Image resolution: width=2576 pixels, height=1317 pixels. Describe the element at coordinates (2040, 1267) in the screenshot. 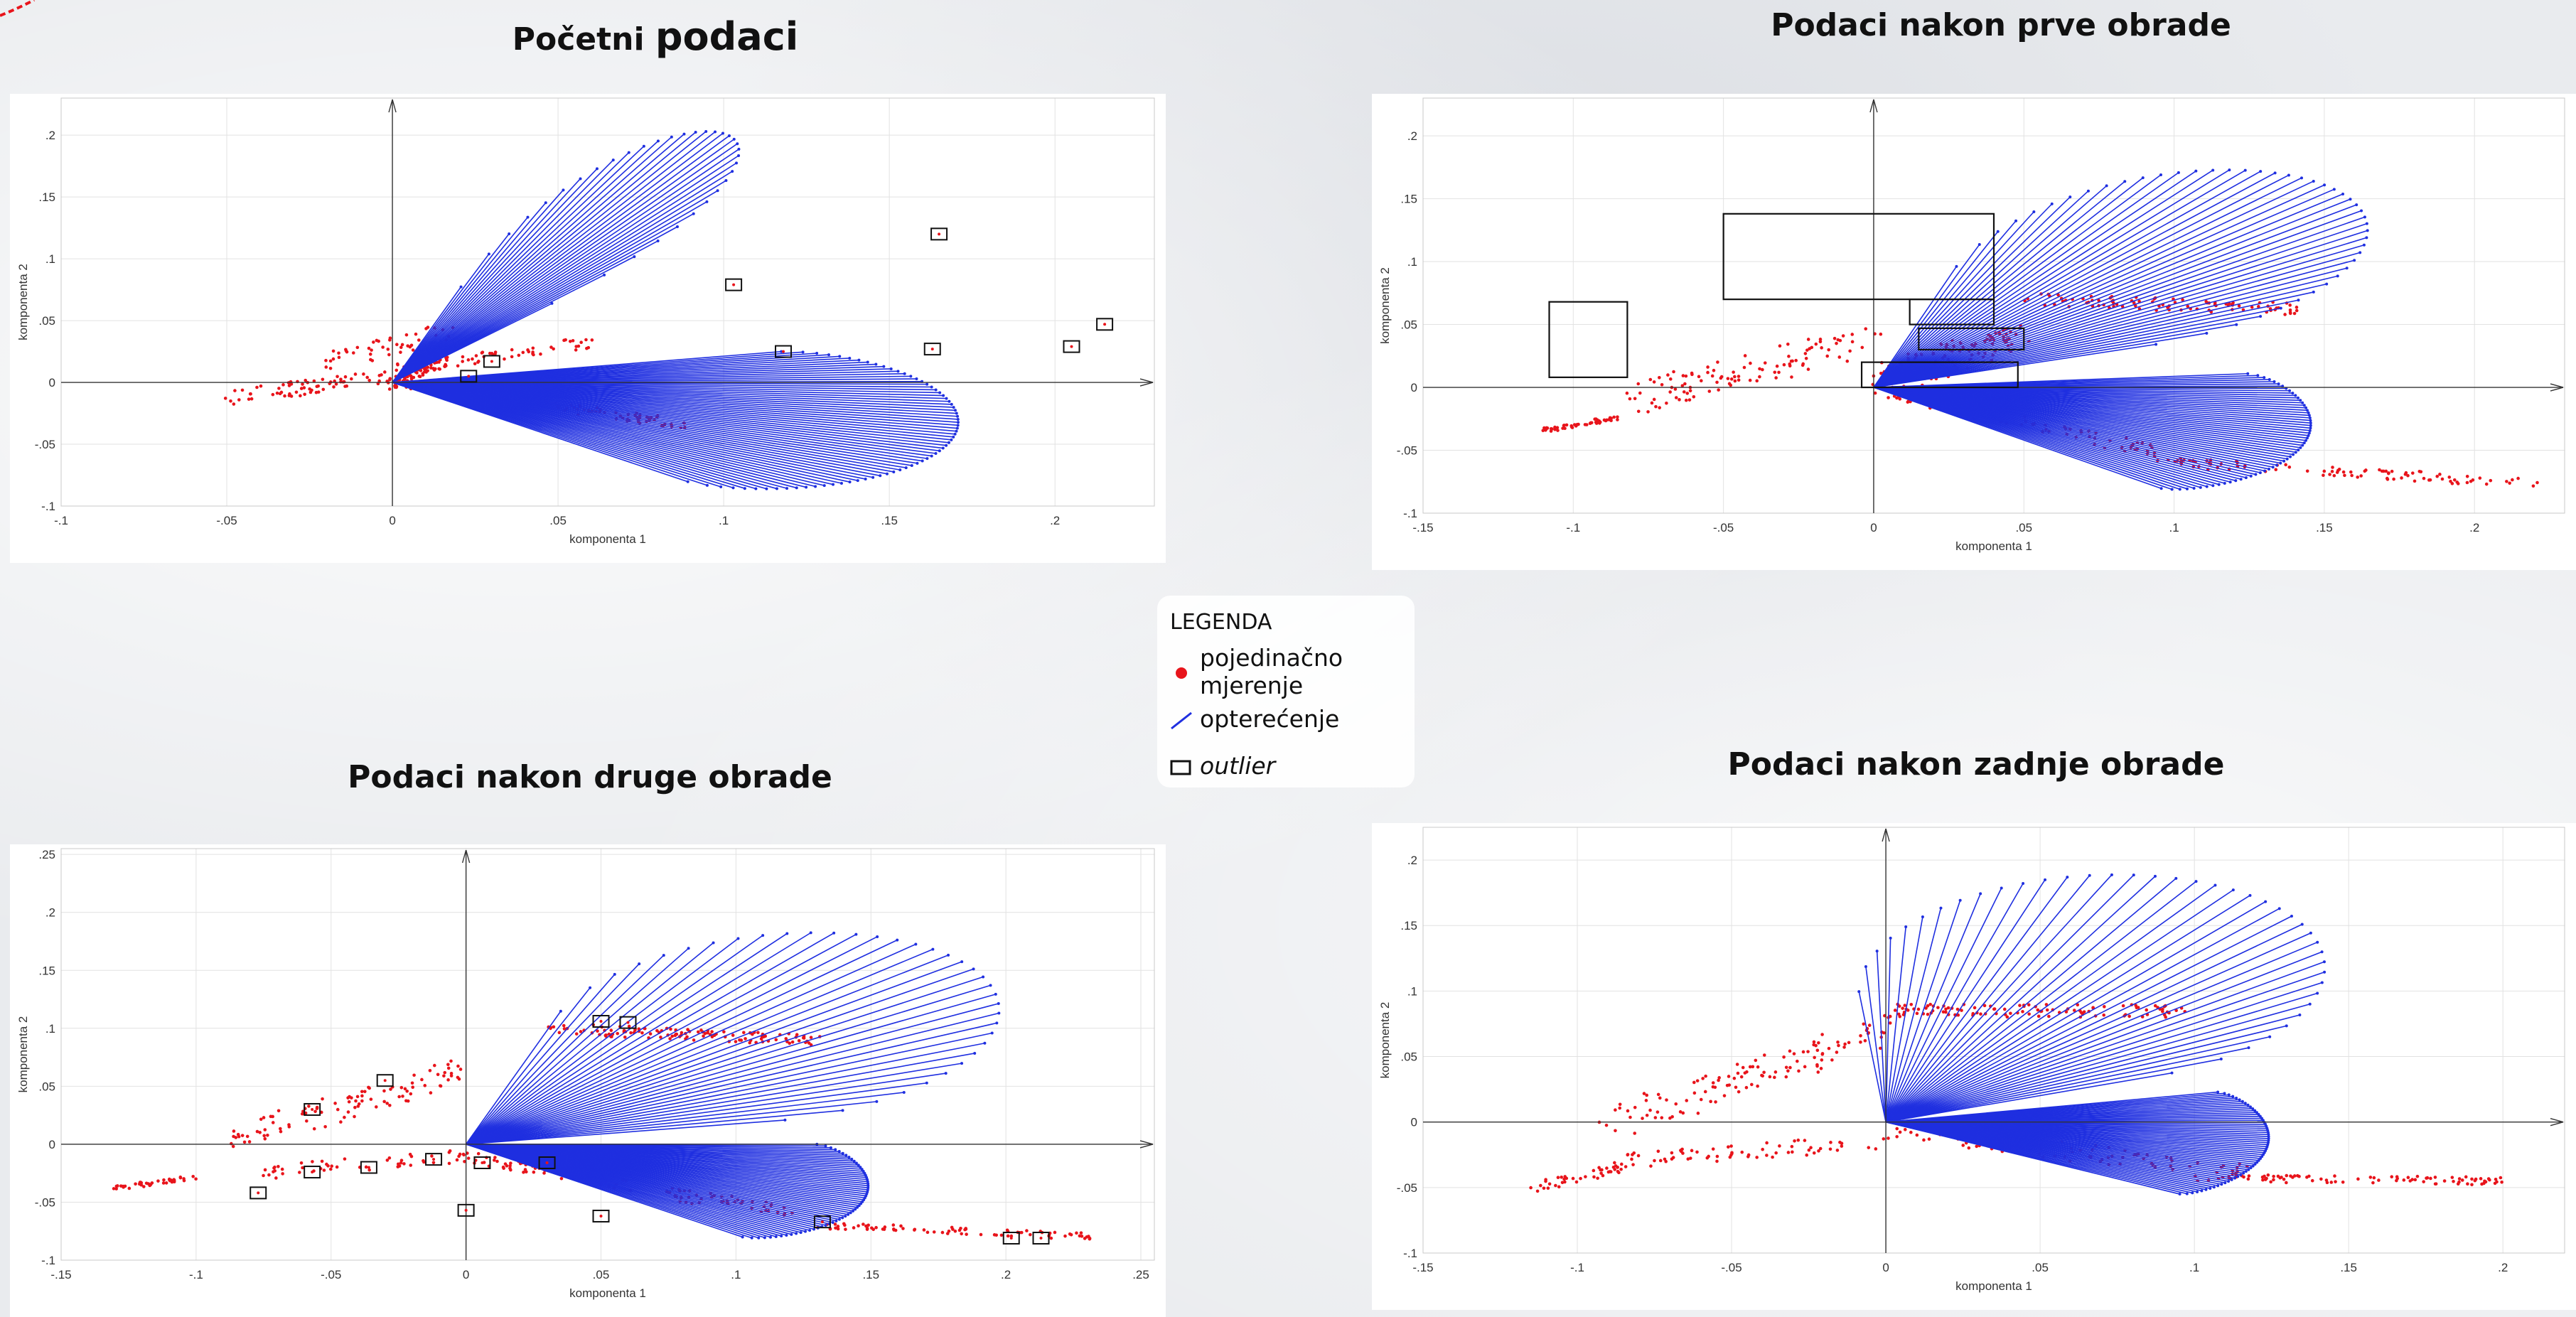

I see `chart-4-x-tick-label: .05` at that location.